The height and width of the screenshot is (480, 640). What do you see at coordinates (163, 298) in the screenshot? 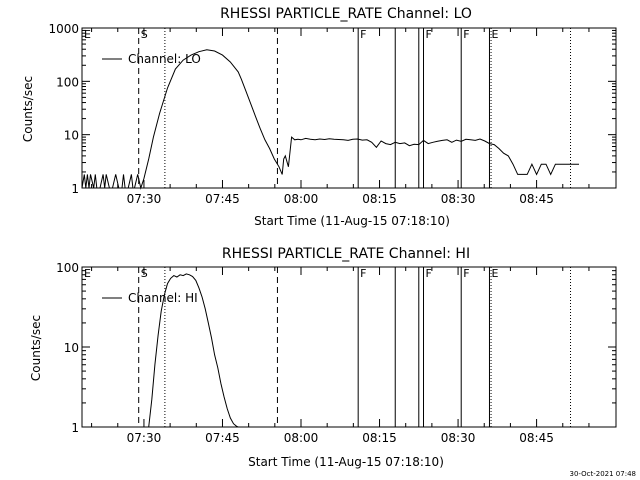
I see `chart-hi-legend-label: Channel: HI` at bounding box center [163, 298].